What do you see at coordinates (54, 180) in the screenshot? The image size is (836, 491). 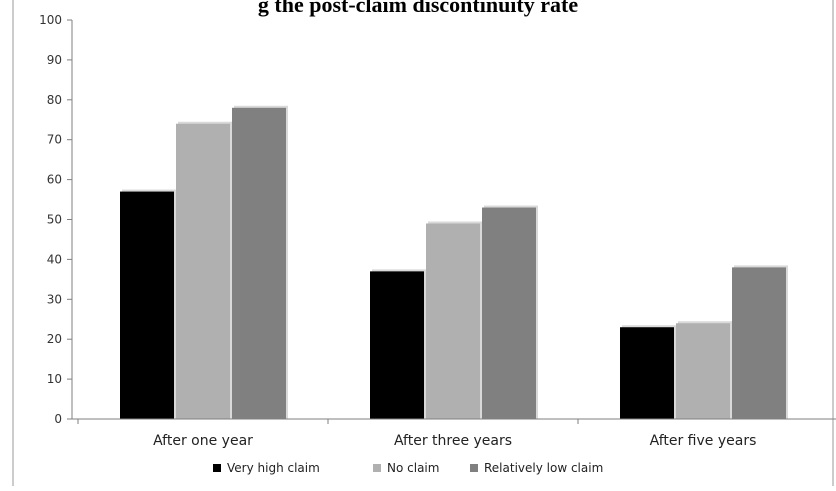 I see `y-tick-label: 60` at bounding box center [54, 180].